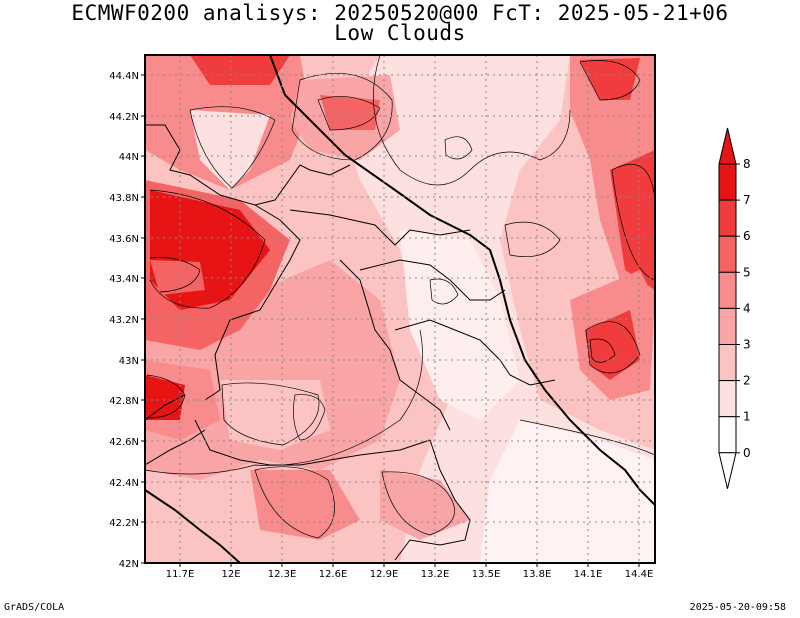  What do you see at coordinates (129, 564) in the screenshot?
I see `lat-tick-label: 42N` at bounding box center [129, 564].